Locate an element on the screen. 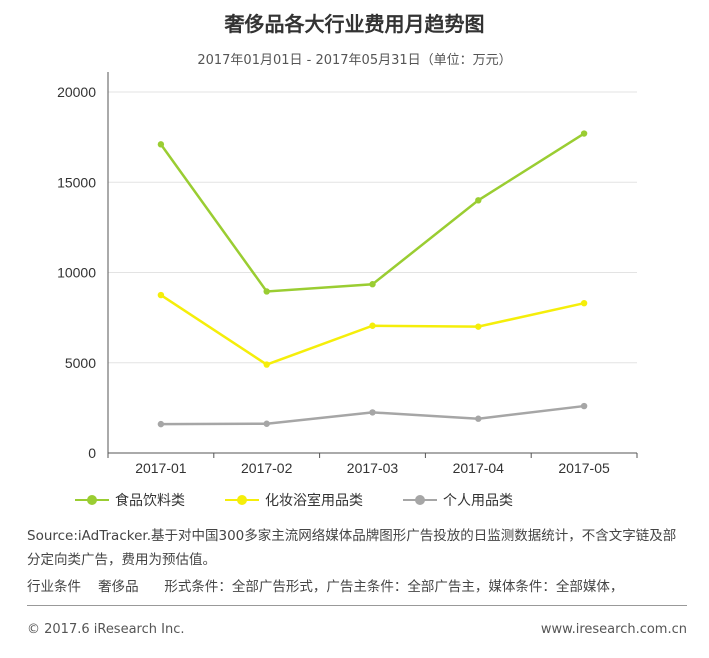 The width and height of the screenshot is (709, 658). x-tick-label: 2017-01 is located at coordinates (161, 468).